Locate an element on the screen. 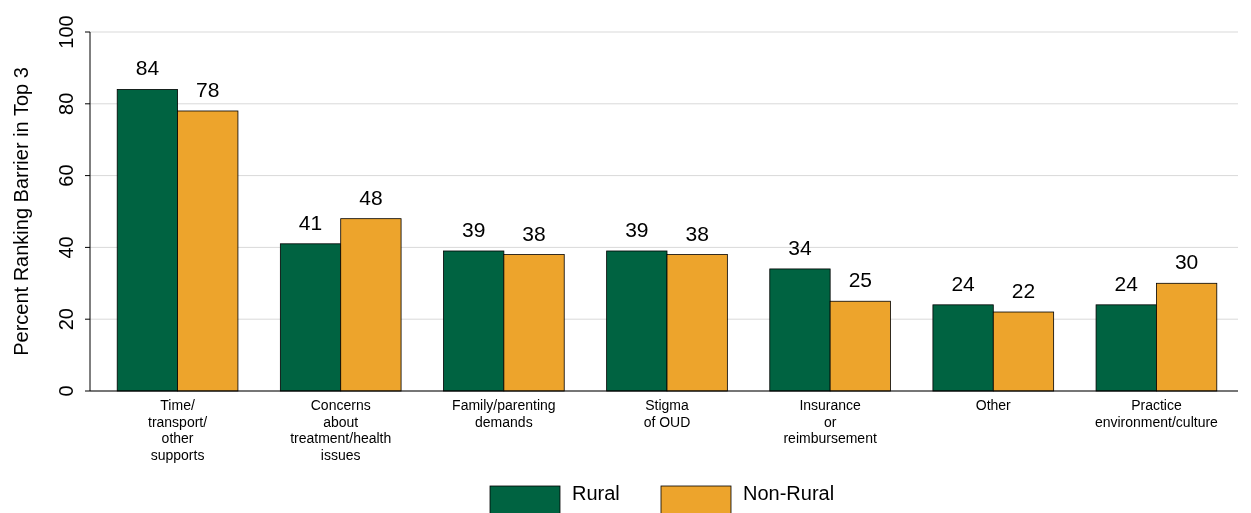 The height and width of the screenshot is (513, 1251). data-label: 25 is located at coordinates (860, 280).